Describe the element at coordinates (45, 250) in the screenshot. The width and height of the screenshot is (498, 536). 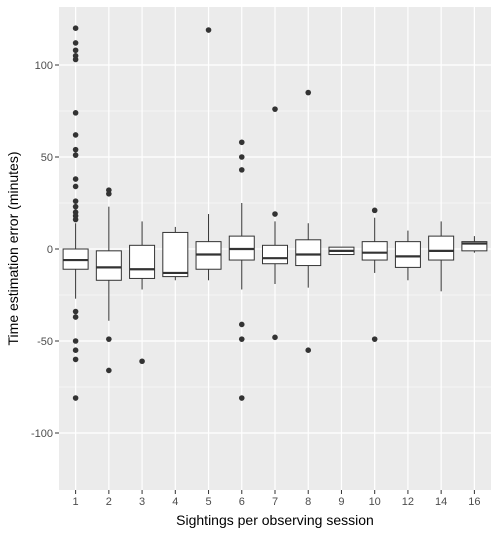
I see `y-axis-ticks: -100 -50 0 50 100` at that location.